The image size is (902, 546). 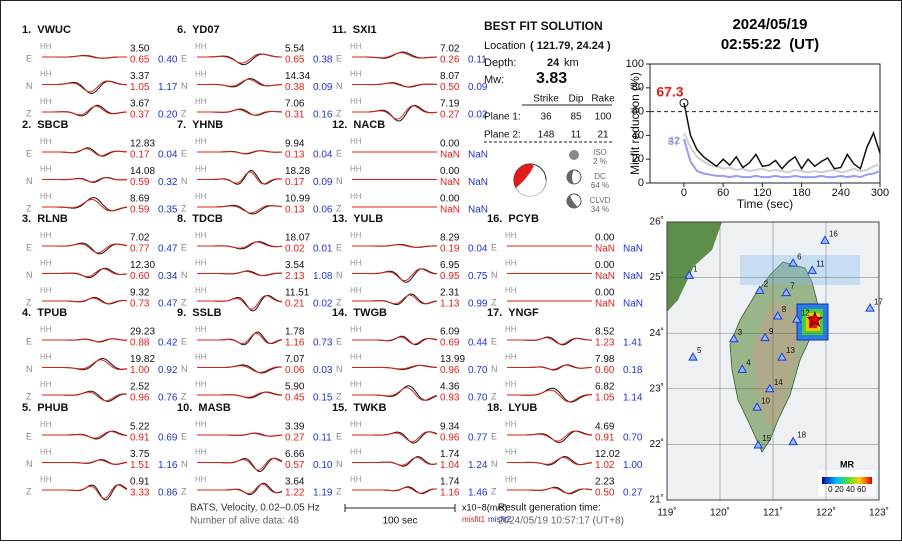 What do you see at coordinates (478, 370) in the screenshot?
I see `misfit2: 0.70` at bounding box center [478, 370].